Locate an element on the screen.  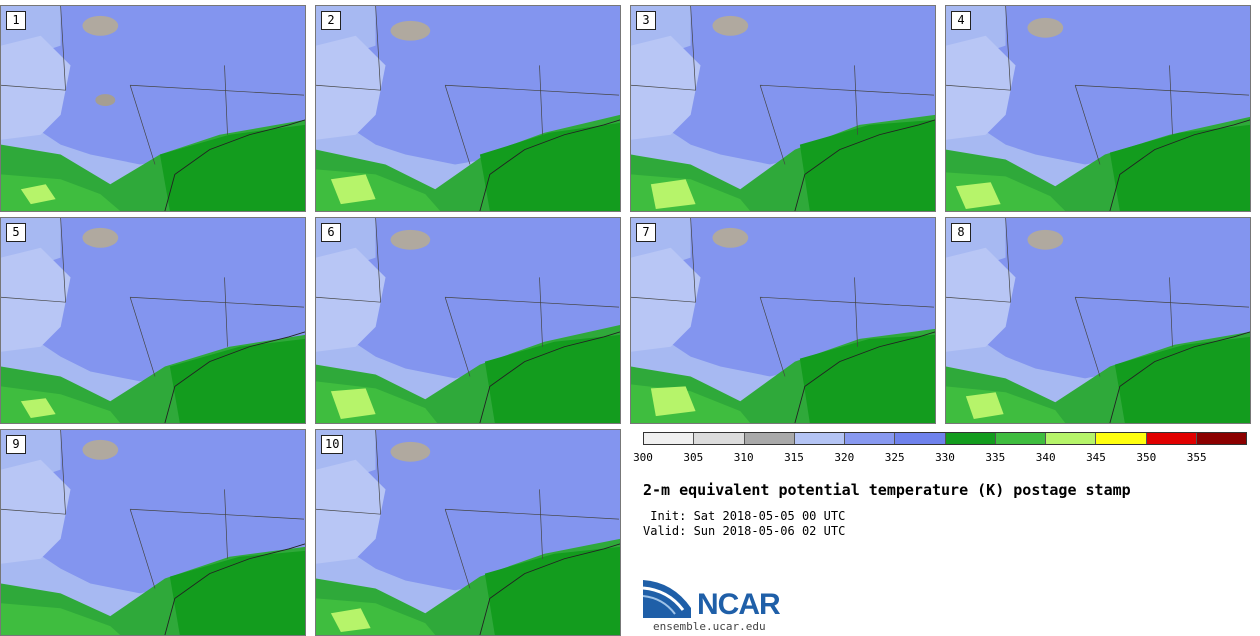
panel-number: 4 is located at coordinates (961, 20).